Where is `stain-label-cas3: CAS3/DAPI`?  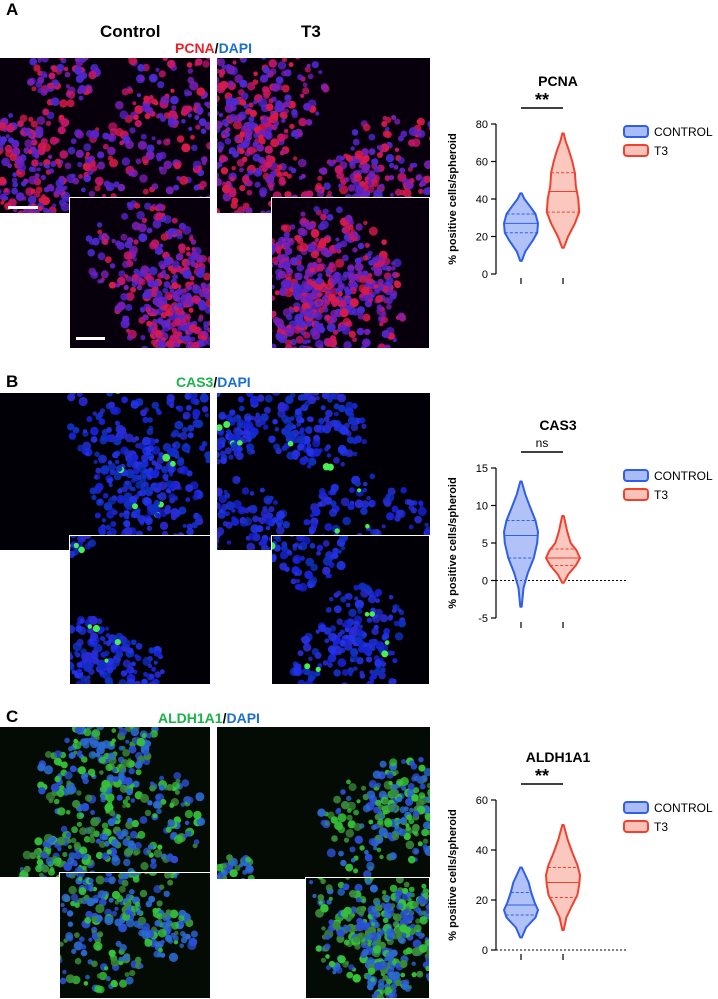 stain-label-cas3: CAS3/DAPI is located at coordinates (213, 382).